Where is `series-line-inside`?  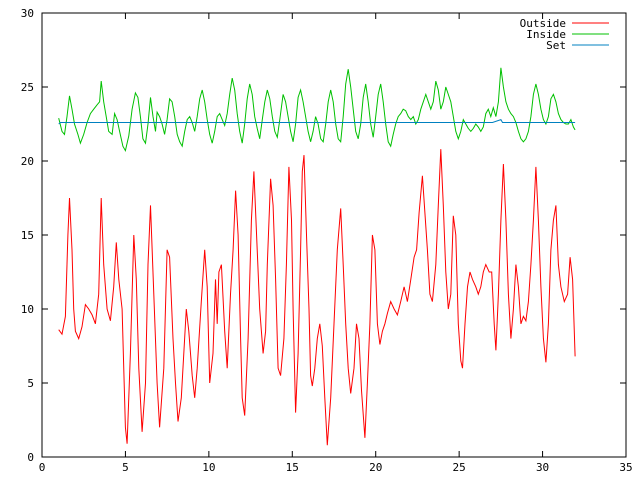 series-line-inside is located at coordinates (317, 109).